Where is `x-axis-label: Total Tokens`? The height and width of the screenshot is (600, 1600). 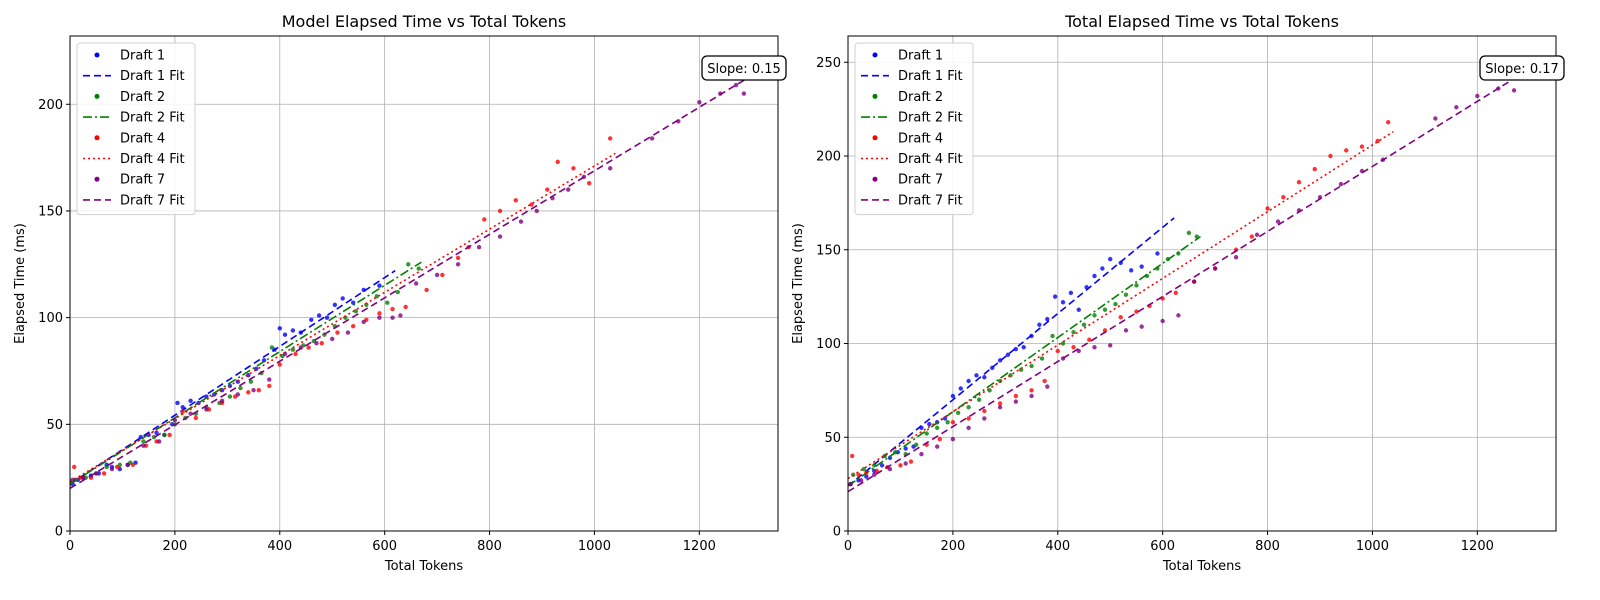
x-axis-label: Total Tokens is located at coordinates (423, 566).